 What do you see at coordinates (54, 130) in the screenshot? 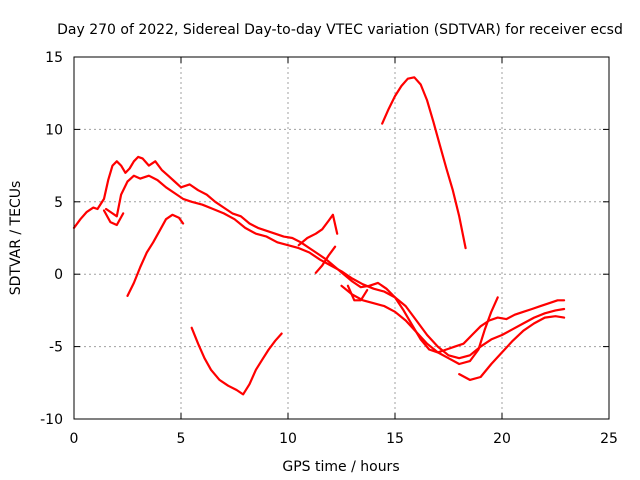
I see `y-tick-label: 10` at bounding box center [54, 130].